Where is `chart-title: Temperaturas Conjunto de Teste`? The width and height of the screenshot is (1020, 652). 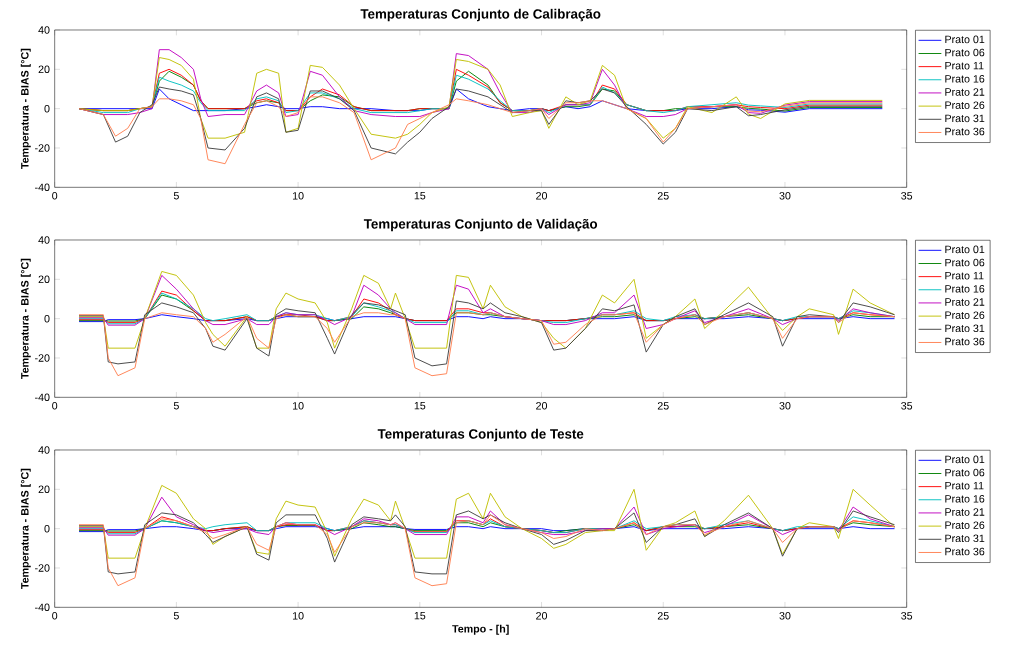
chart-title: Temperaturas Conjunto de Teste is located at coordinates (480, 435).